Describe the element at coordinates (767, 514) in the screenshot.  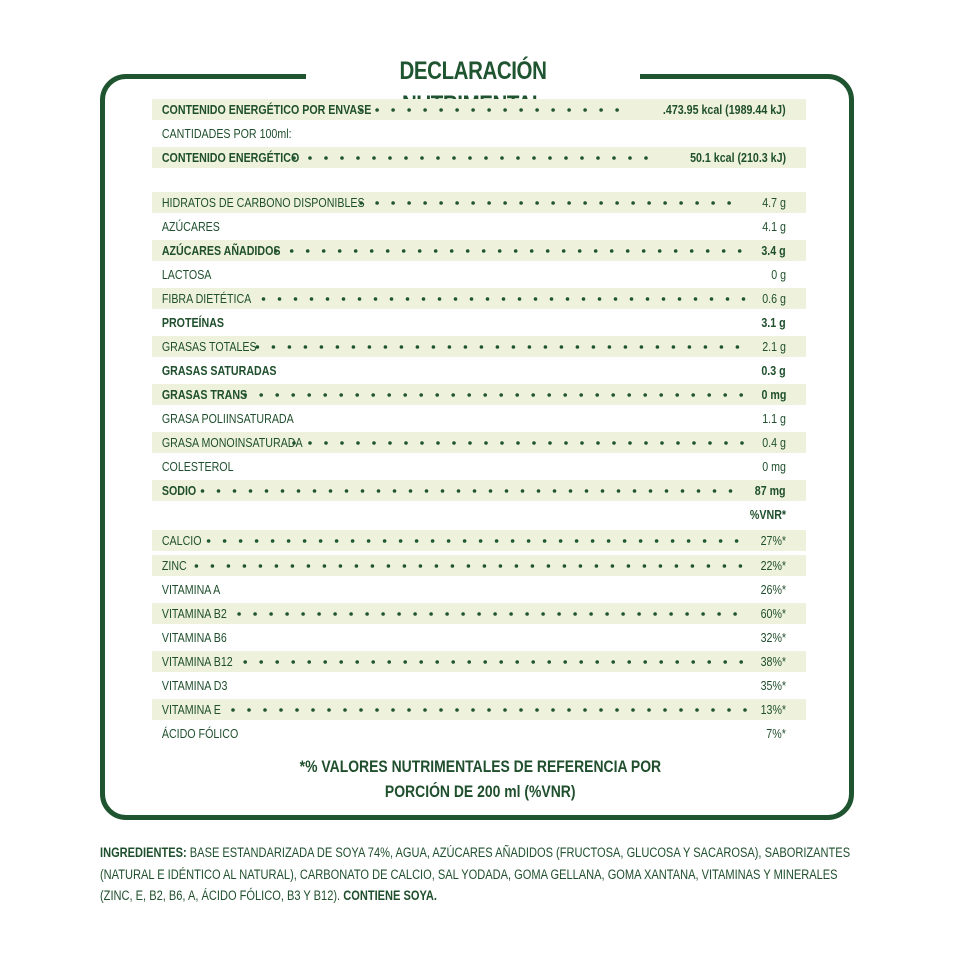
I see `nutrient-value: %VNR*` at that location.